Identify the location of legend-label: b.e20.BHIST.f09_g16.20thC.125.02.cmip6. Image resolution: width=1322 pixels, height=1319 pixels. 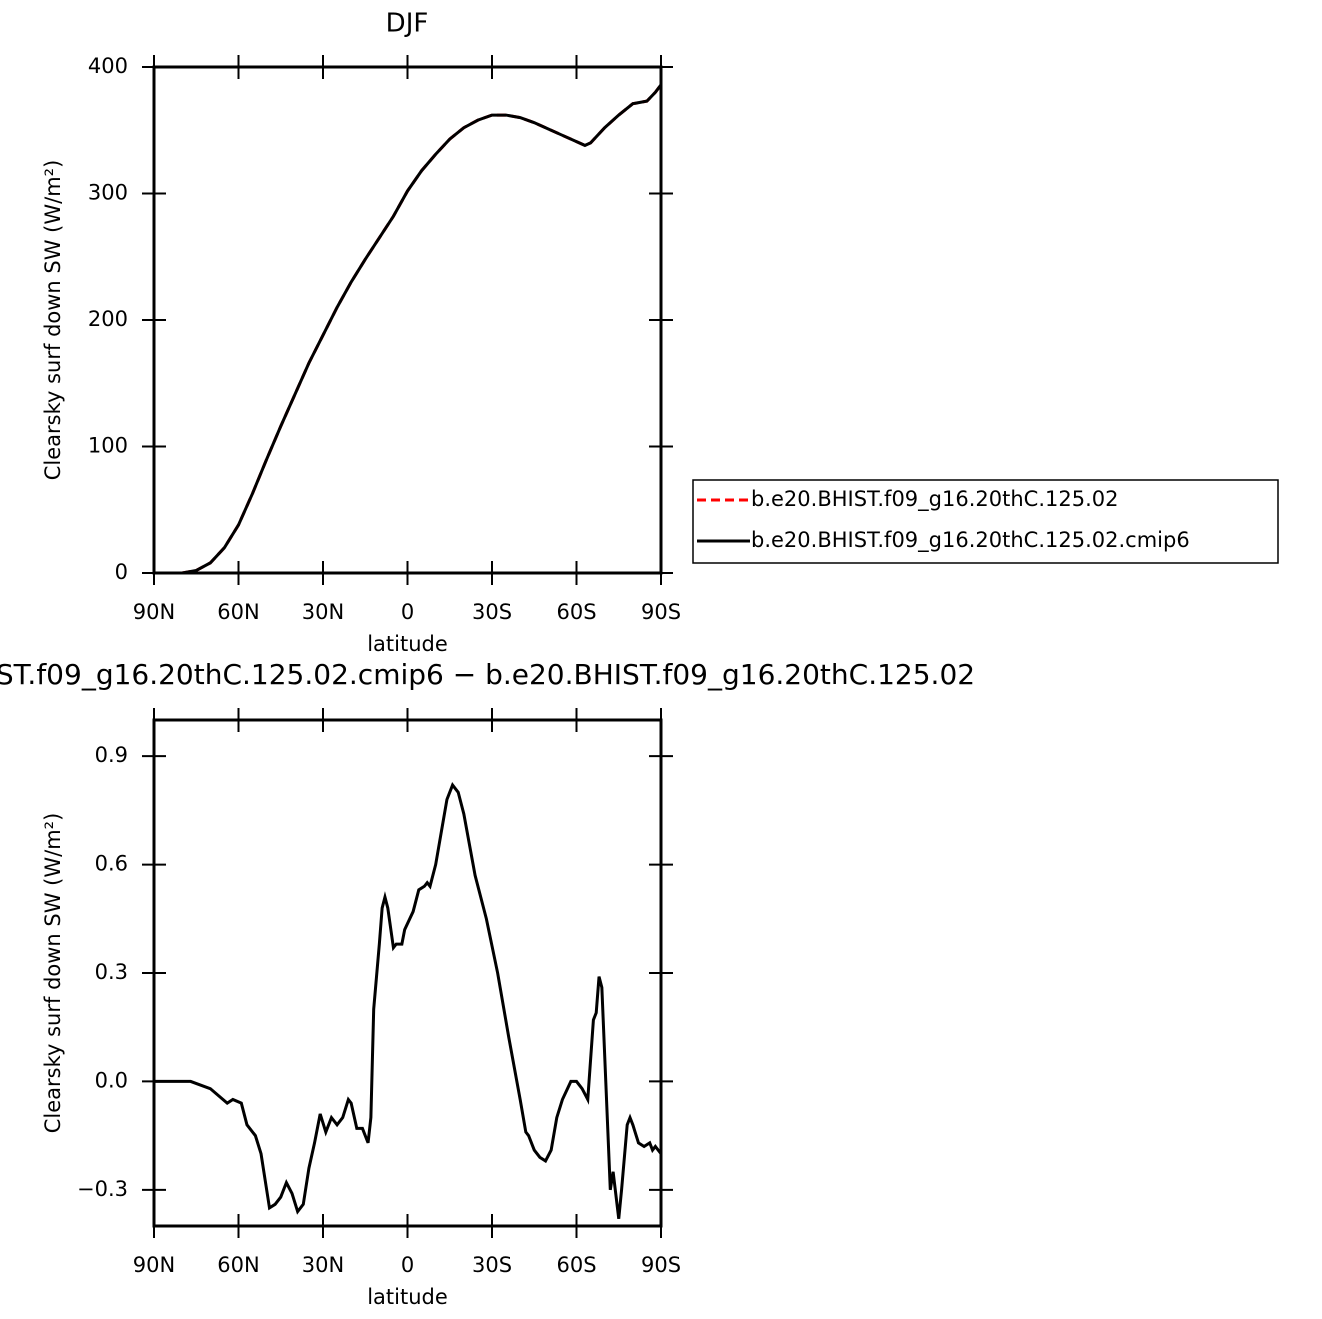
(970, 540).